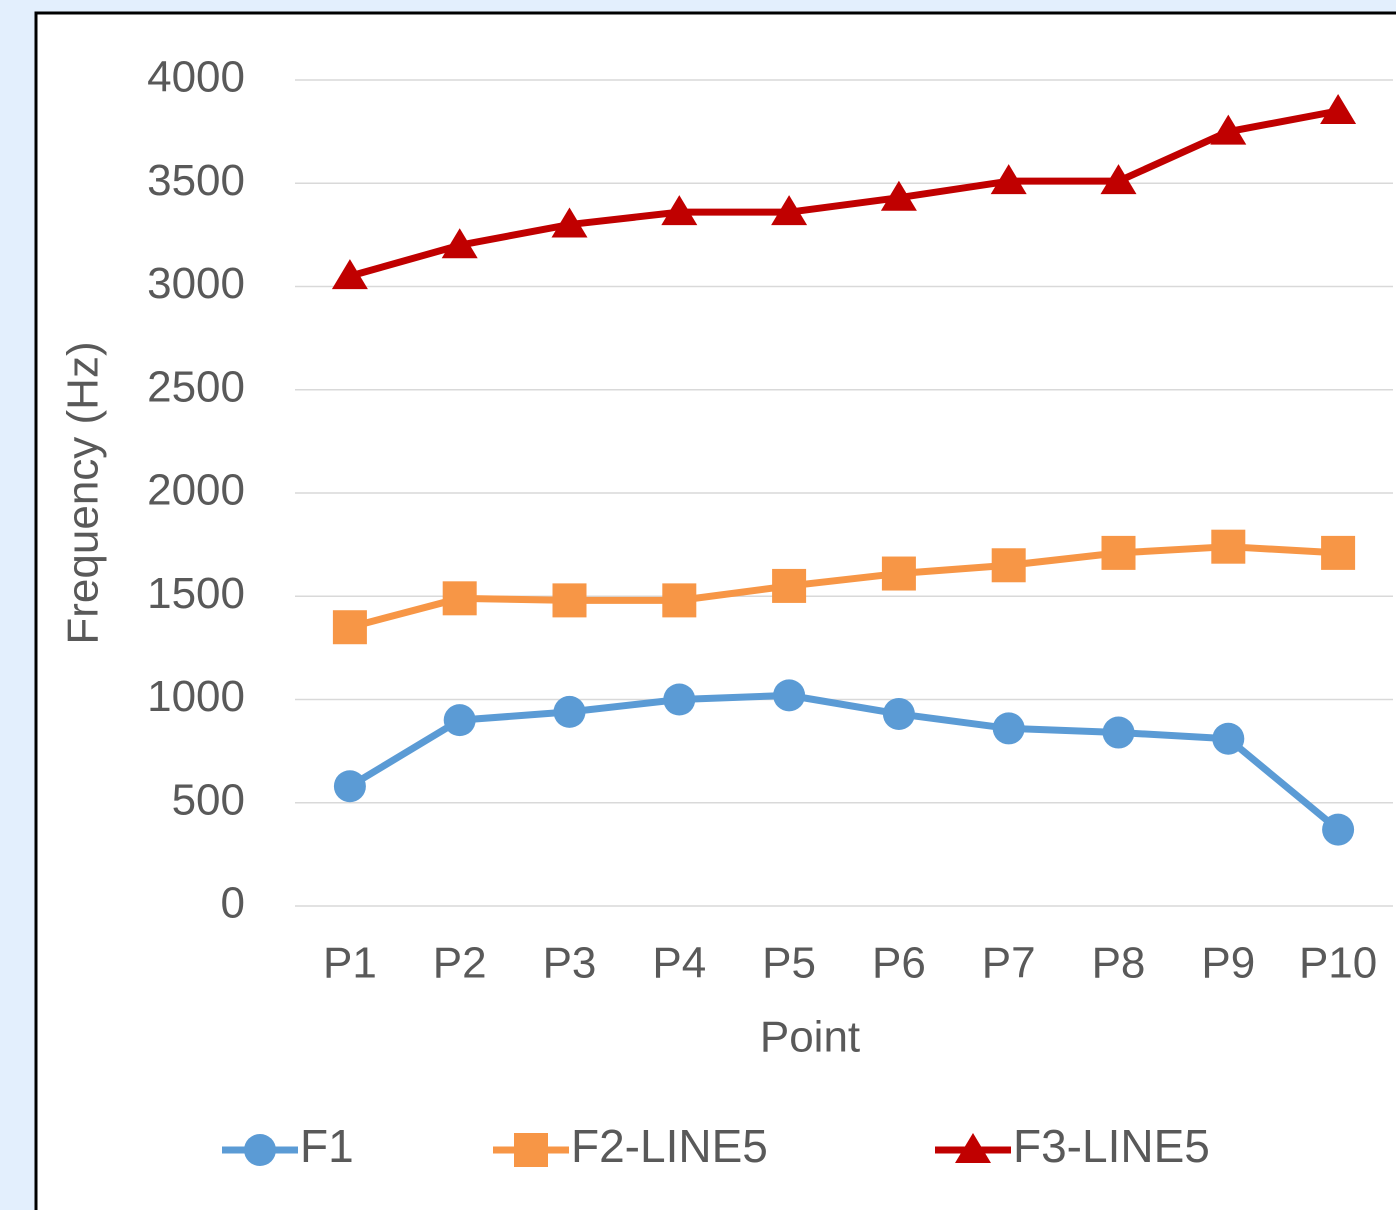 The image size is (1396, 1210). I want to click on legend-label: F3-LINE5, so click(1111, 1146).